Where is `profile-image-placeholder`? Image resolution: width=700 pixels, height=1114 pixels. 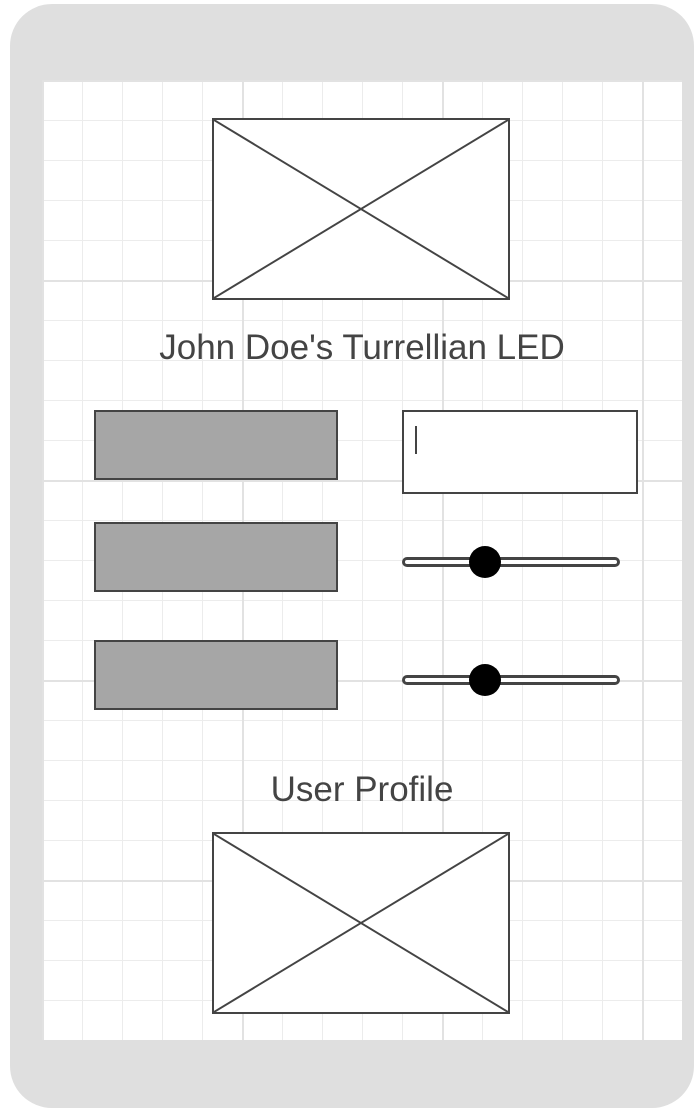 profile-image-placeholder is located at coordinates (361, 923).